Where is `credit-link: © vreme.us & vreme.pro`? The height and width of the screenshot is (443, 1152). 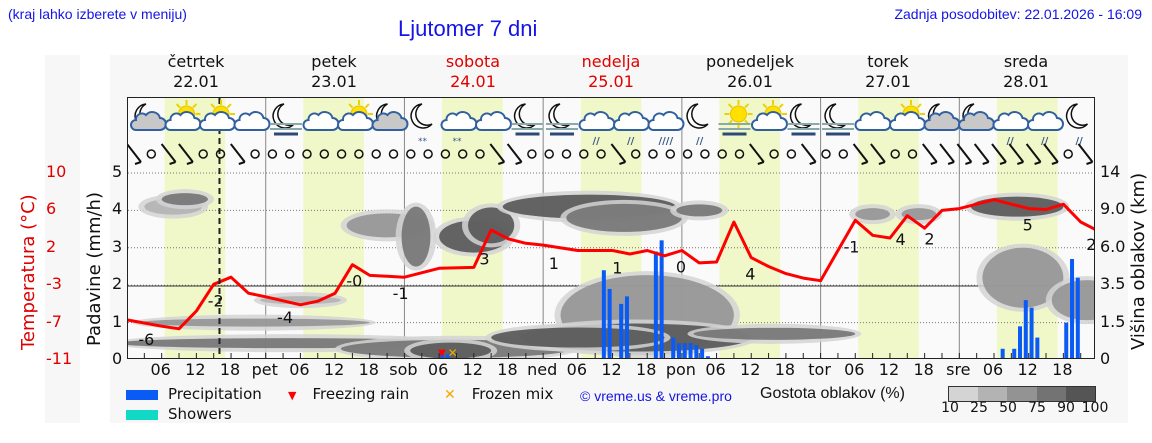
credit-link: © vreme.us & vreme.pro is located at coordinates (656, 396).